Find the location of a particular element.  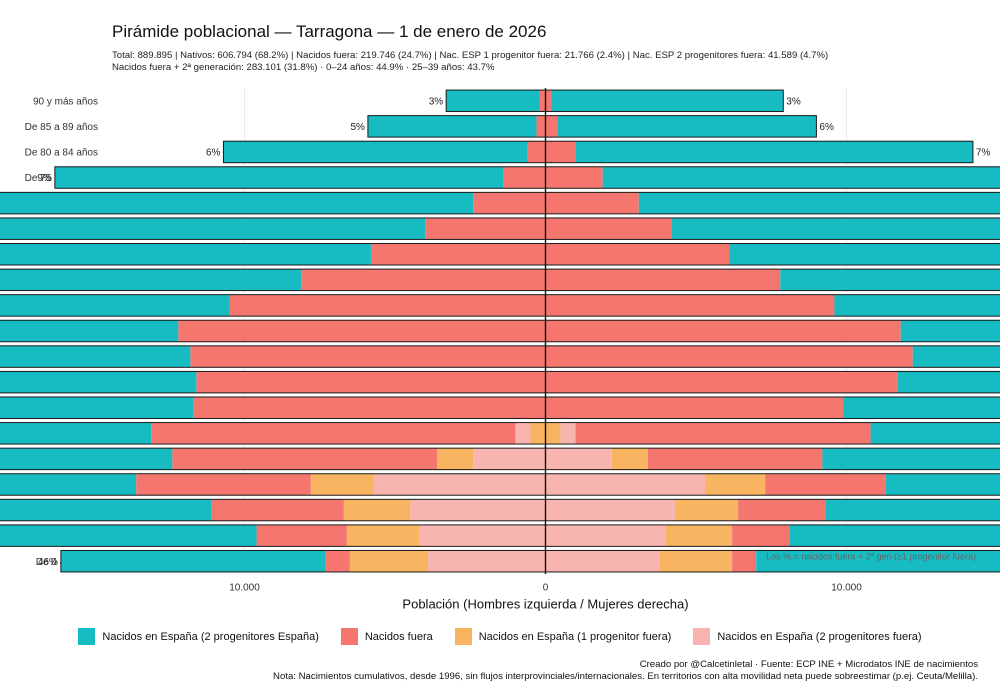

legend-item-esp2: Nacidos en España (2 progenitores fuera) is located at coordinates (807, 636).